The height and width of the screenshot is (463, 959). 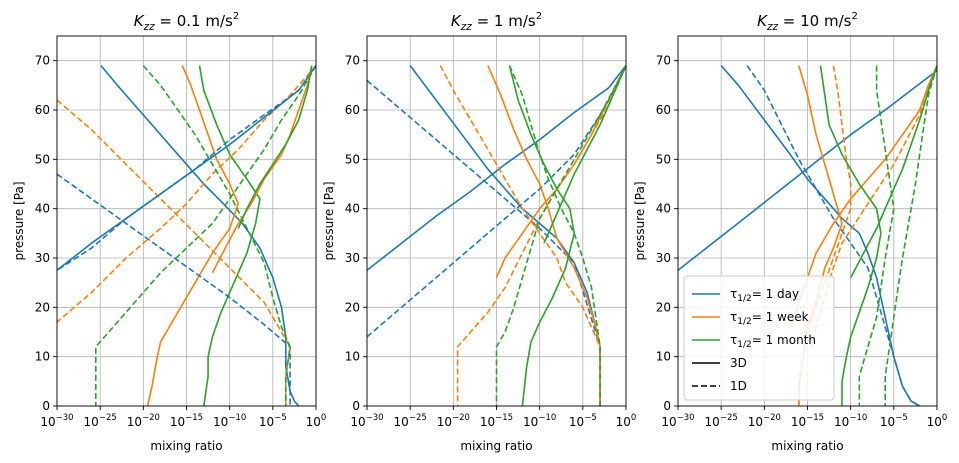 I want to click on legend-entry-label: 1D, so click(x=738, y=386).